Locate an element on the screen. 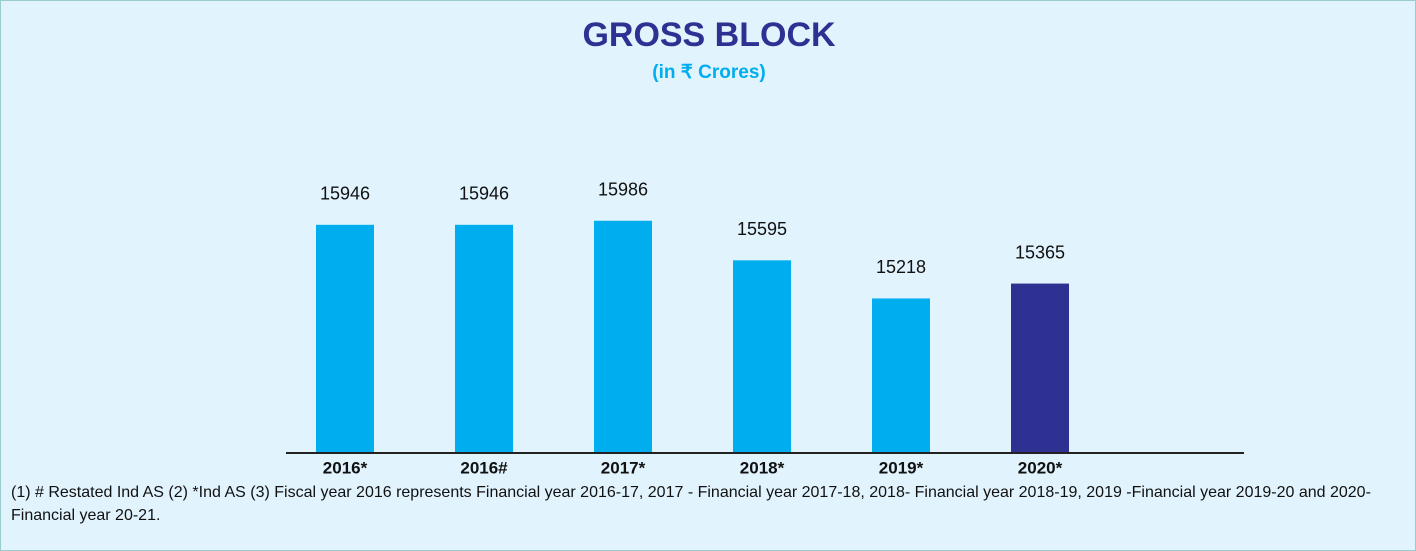 Image resolution: width=1416 pixels, height=551 pixels. x-tick-label: 2016# is located at coordinates (484, 467).